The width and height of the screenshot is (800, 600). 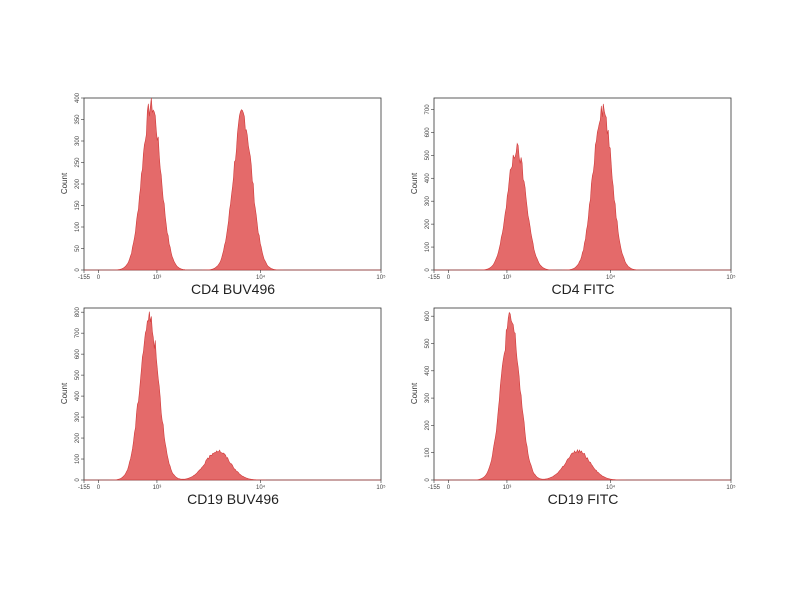 What do you see at coordinates (78, 312) in the screenshot?
I see `y-tick-label: 800` at bounding box center [78, 312].